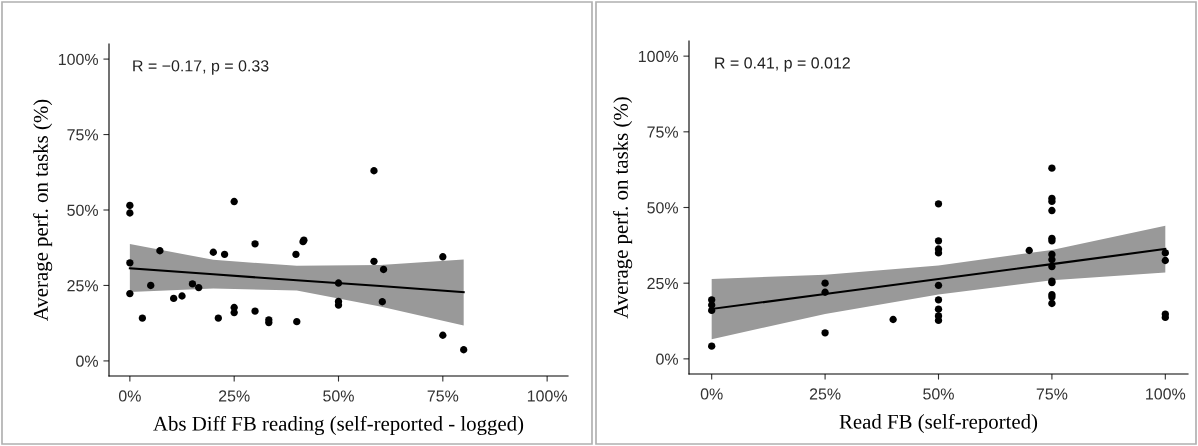 This screenshot has width=1198, height=446. I want to click on annotation: R = 0.41, p = 0.012, so click(782, 64).